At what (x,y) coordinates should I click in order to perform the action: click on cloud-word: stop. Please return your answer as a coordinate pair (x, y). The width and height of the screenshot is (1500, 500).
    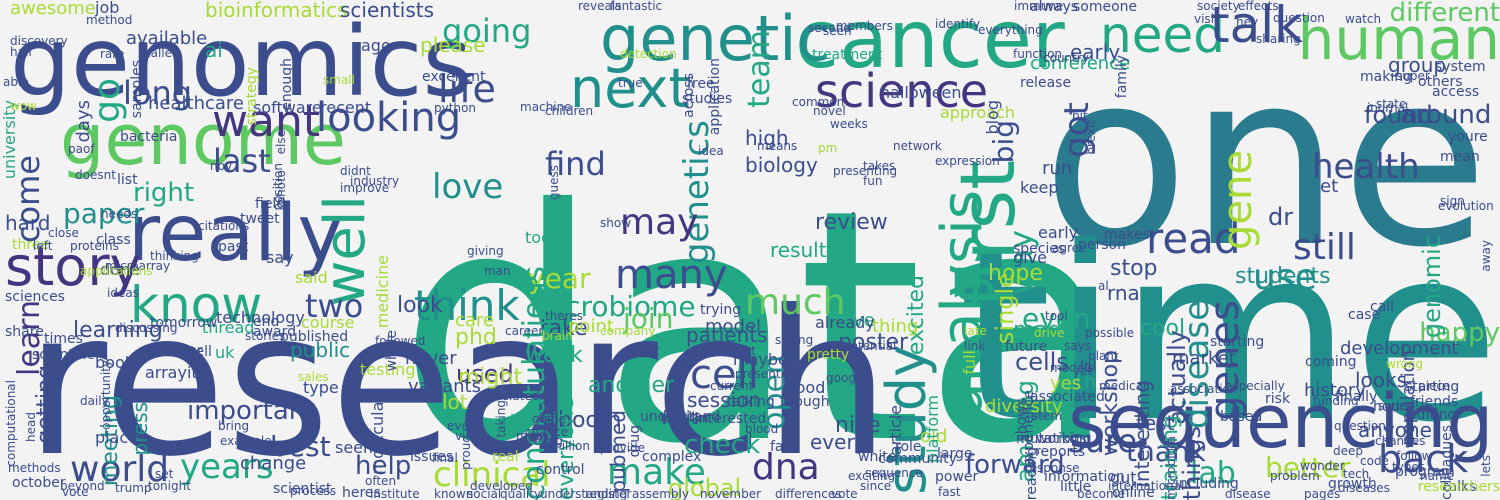
    Looking at the image, I should click on (1134, 268).